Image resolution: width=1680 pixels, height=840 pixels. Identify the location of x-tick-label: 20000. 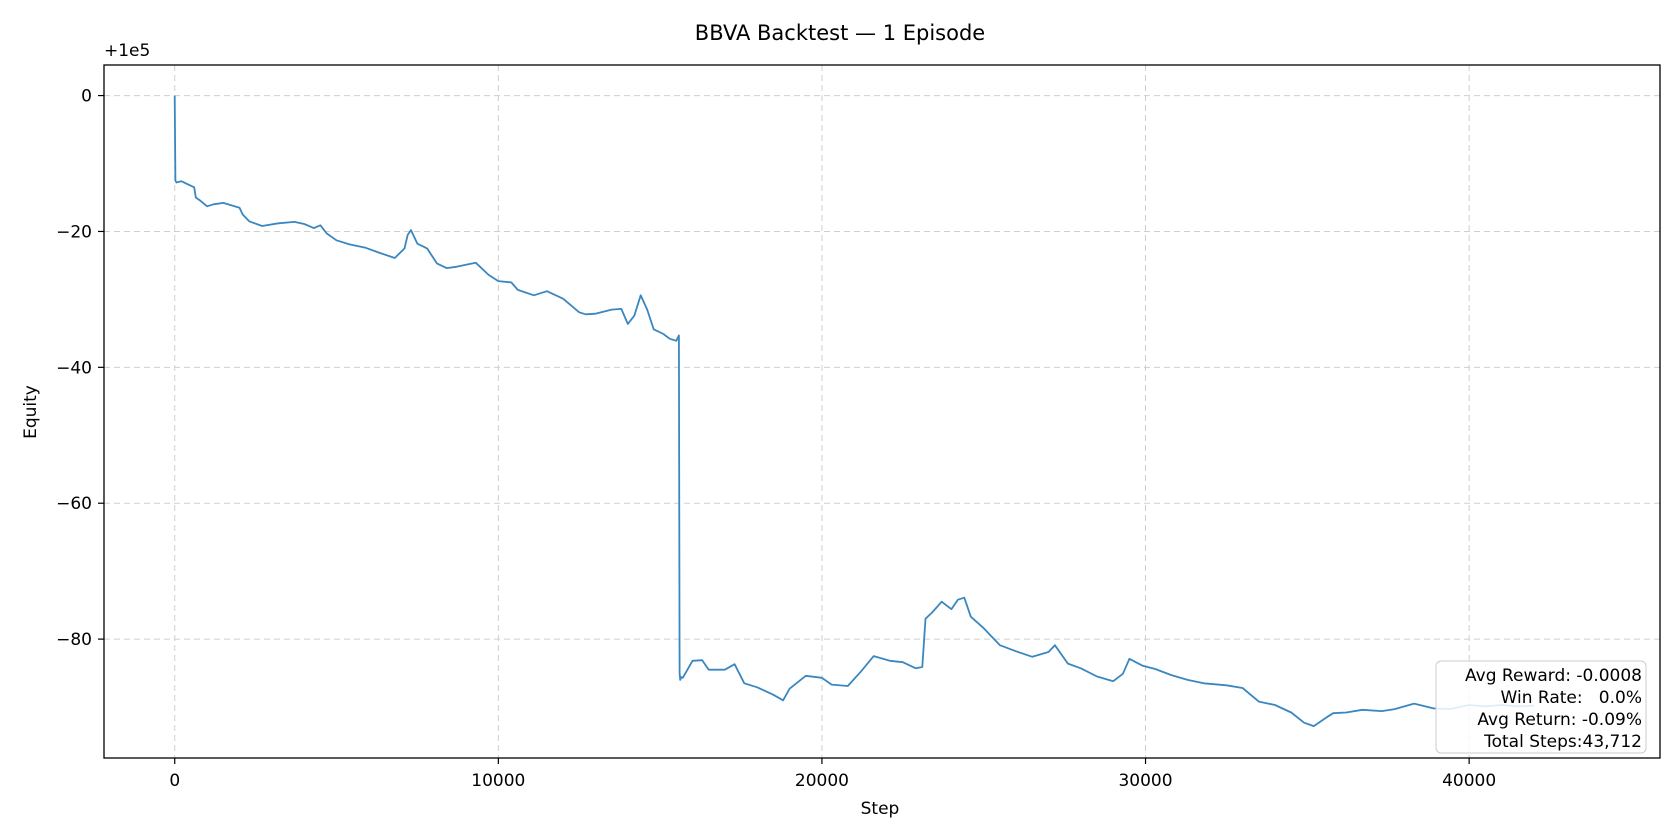
(822, 781).